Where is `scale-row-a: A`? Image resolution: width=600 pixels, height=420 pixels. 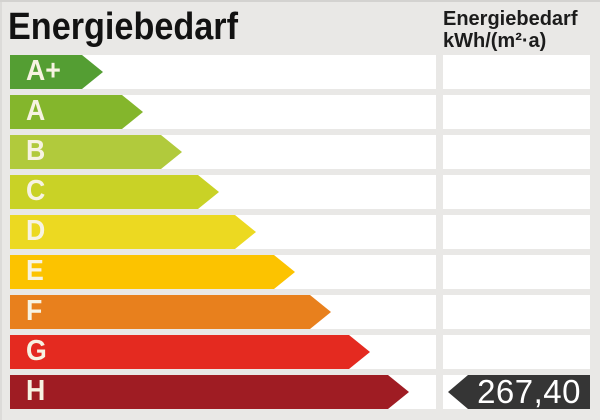
scale-row-a: A is located at coordinates (300, 112).